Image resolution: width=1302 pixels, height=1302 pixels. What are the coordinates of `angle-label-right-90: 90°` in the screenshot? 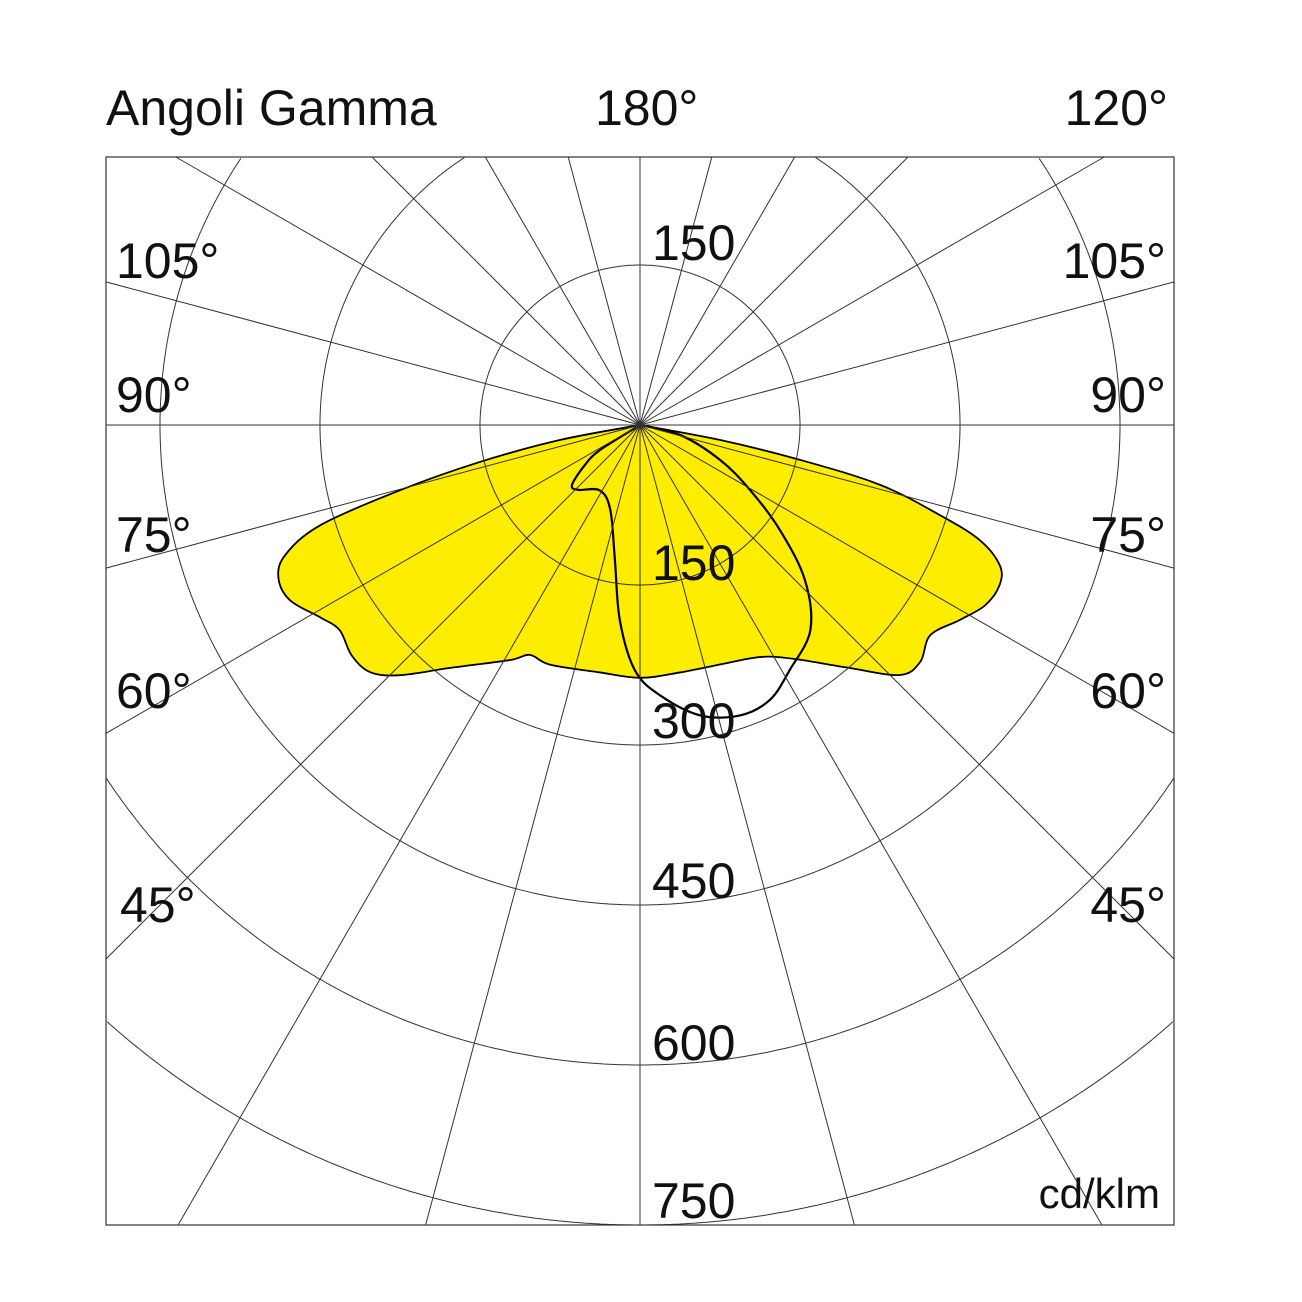 It's located at (1128, 395).